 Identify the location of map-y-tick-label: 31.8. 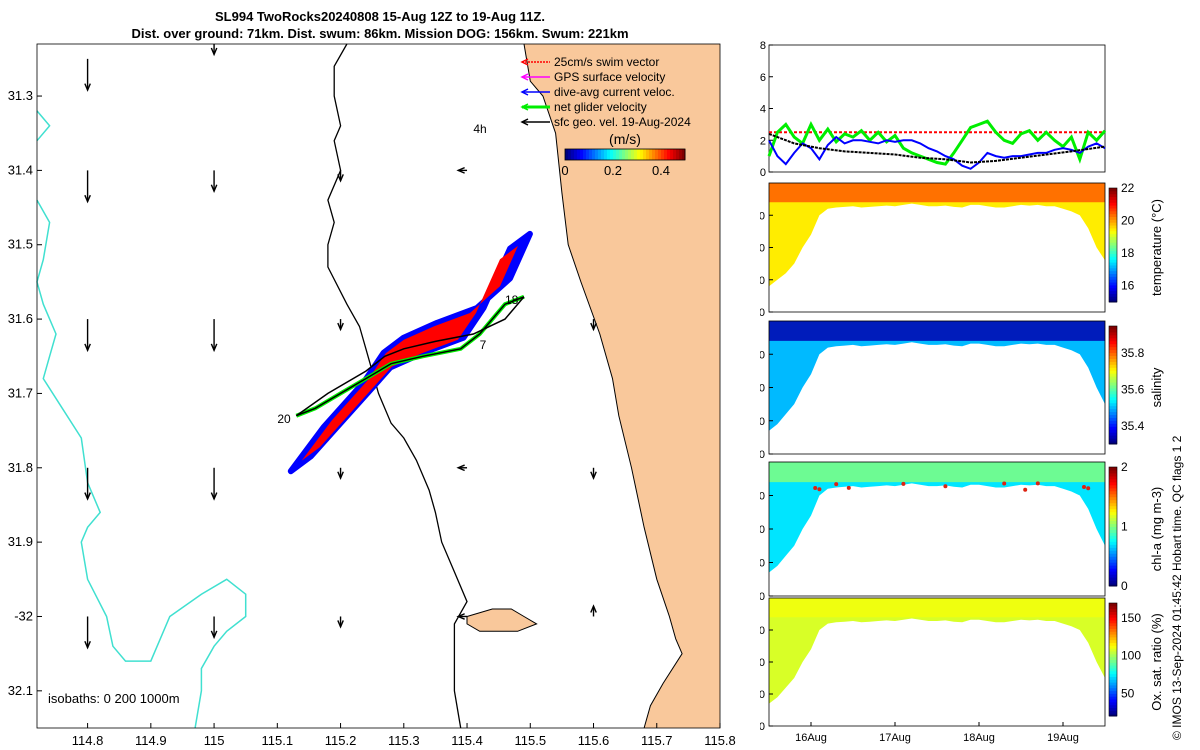
(20, 467).